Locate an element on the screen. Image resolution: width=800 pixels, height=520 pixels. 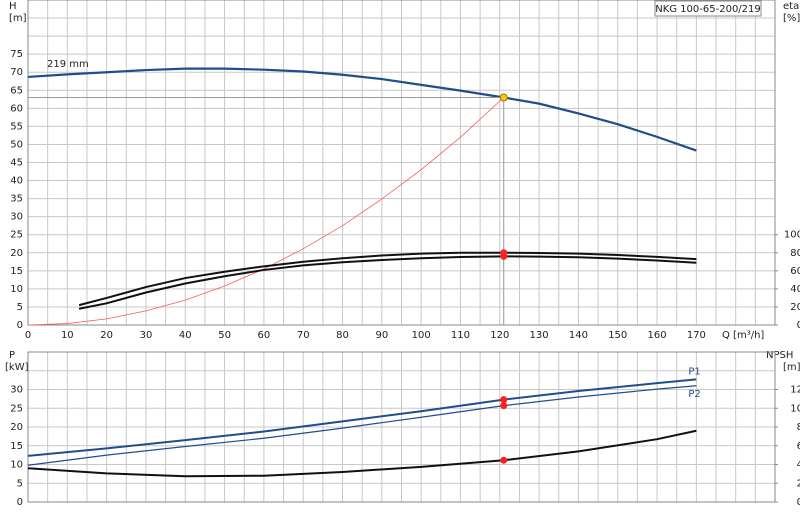
annotation: 219 mm is located at coordinates (68, 64).